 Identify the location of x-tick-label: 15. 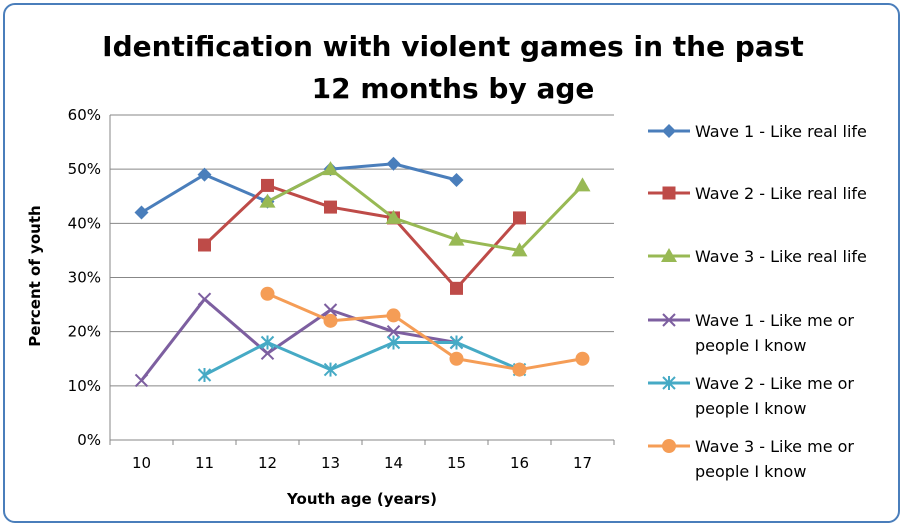
(456, 463).